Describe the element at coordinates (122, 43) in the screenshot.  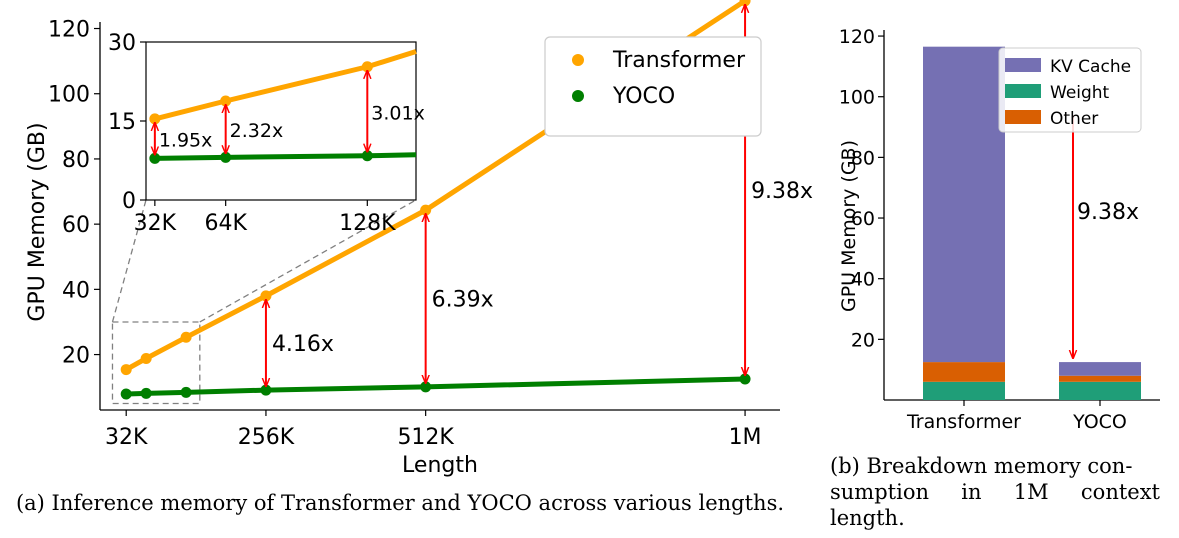
I see `inset-y-tick-label: 30` at that location.